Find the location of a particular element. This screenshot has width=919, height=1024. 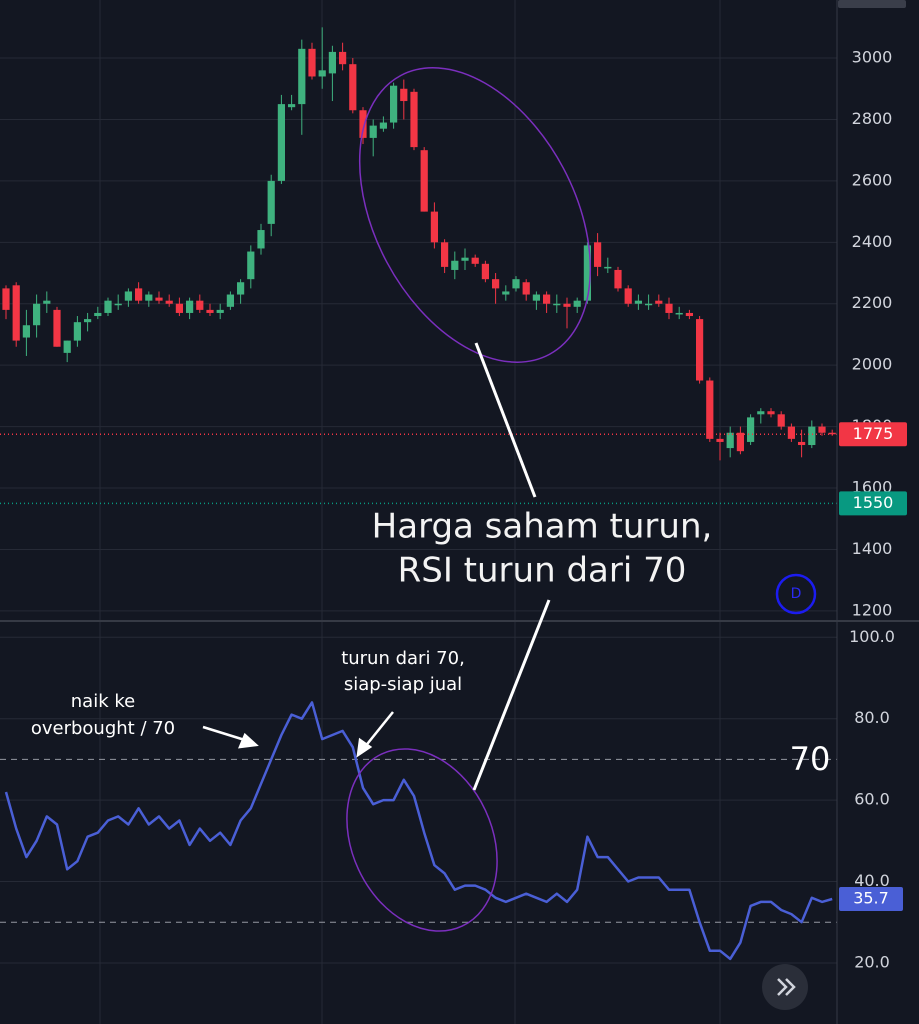

annotation: Harga saham turun, is located at coordinates (542, 527).